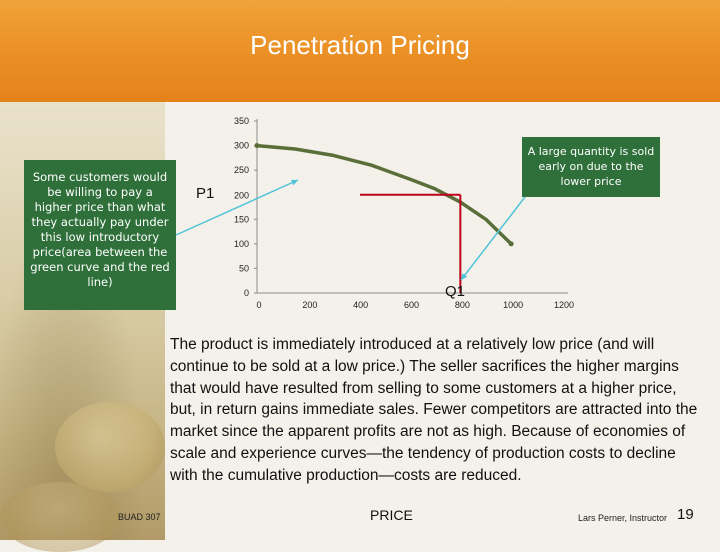 The width and height of the screenshot is (720, 552). I want to click on footer-section-label: PRICE, so click(391, 515).